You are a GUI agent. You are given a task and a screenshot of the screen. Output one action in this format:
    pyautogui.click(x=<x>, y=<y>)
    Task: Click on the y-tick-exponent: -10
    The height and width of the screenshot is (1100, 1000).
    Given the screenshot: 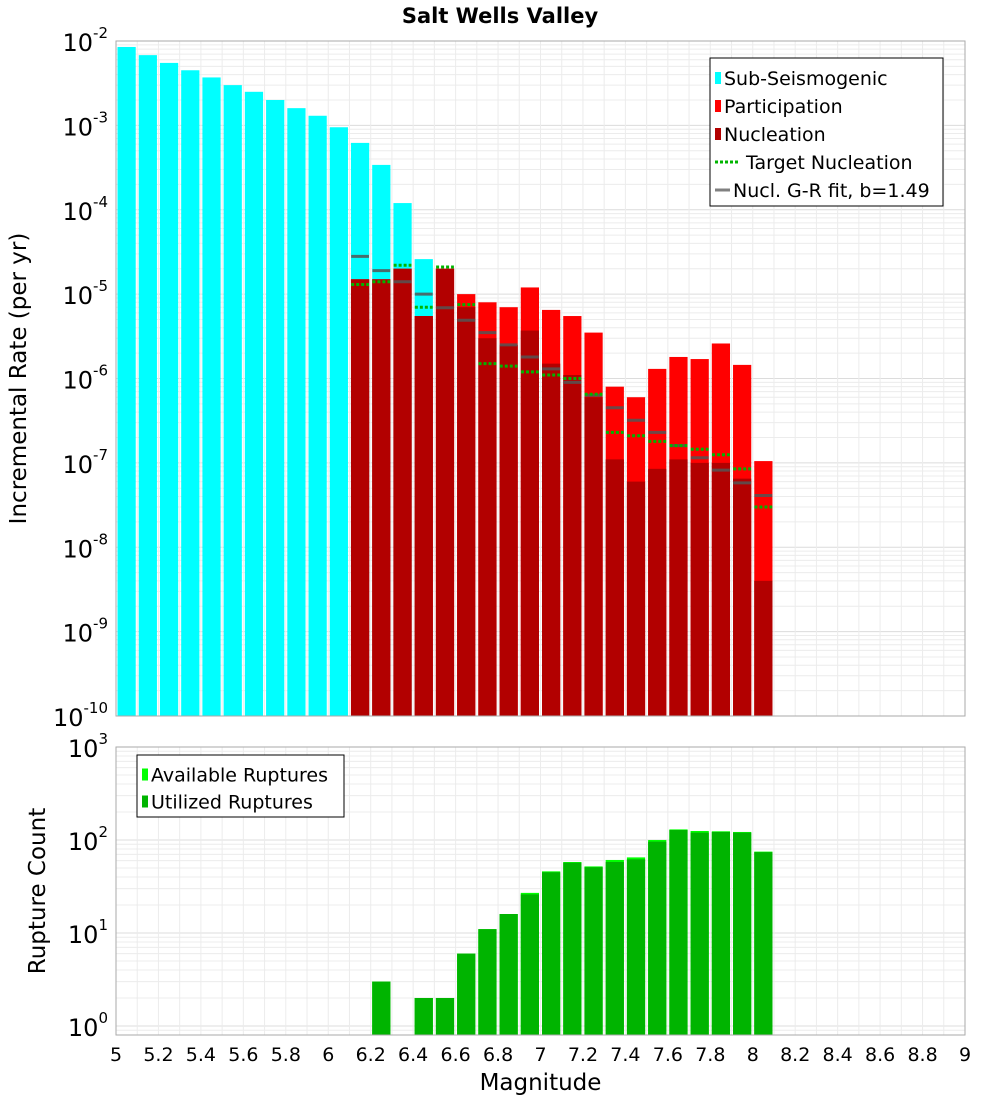 What is the action you would take?
    pyautogui.click(x=96, y=708)
    